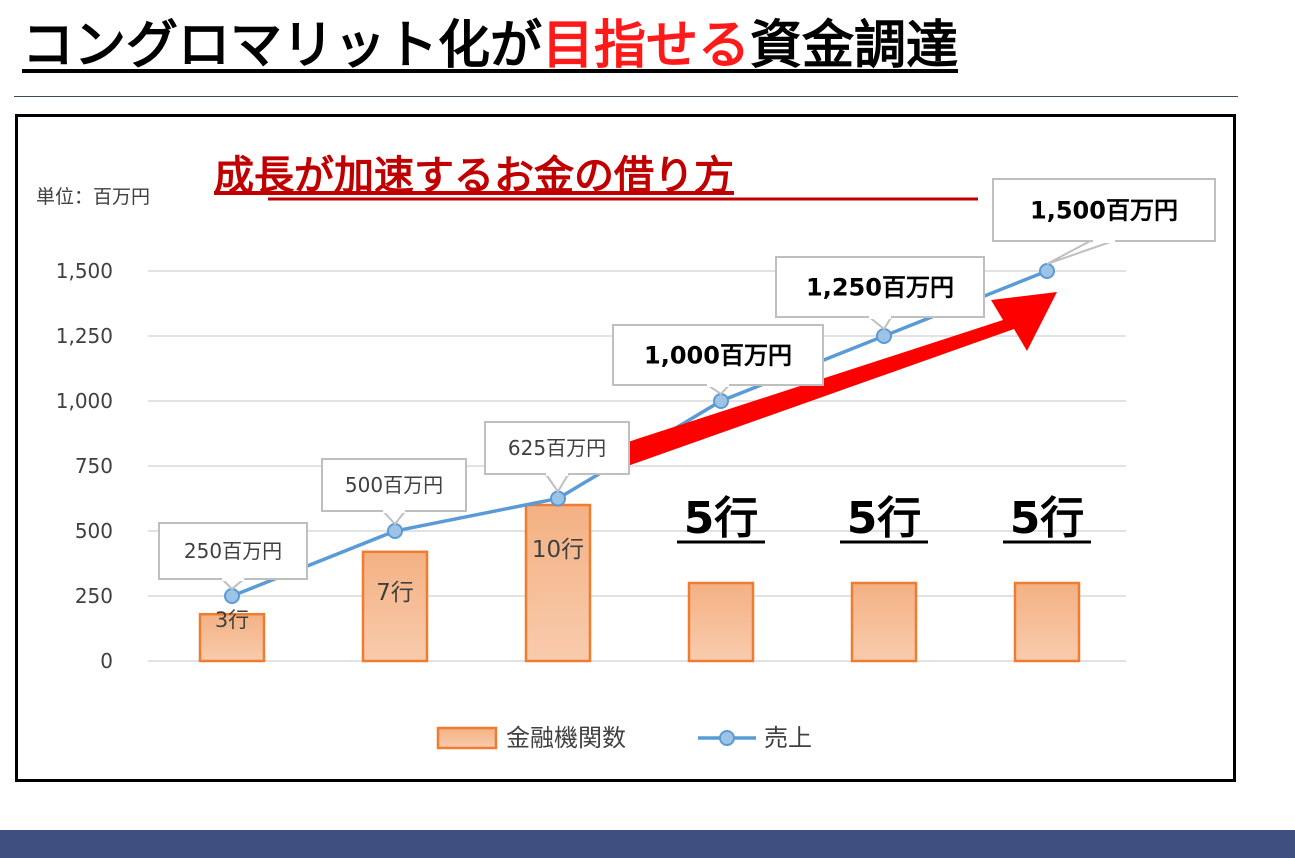 The height and width of the screenshot is (858, 1295). What do you see at coordinates (395, 593) in the screenshot?
I see `bar-label: 7行` at bounding box center [395, 593].